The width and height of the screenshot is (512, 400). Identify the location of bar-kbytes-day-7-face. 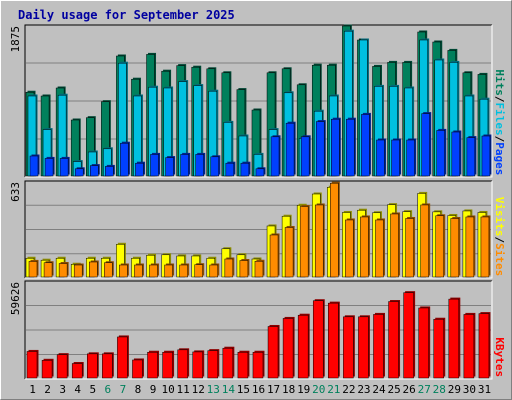
(122, 357).